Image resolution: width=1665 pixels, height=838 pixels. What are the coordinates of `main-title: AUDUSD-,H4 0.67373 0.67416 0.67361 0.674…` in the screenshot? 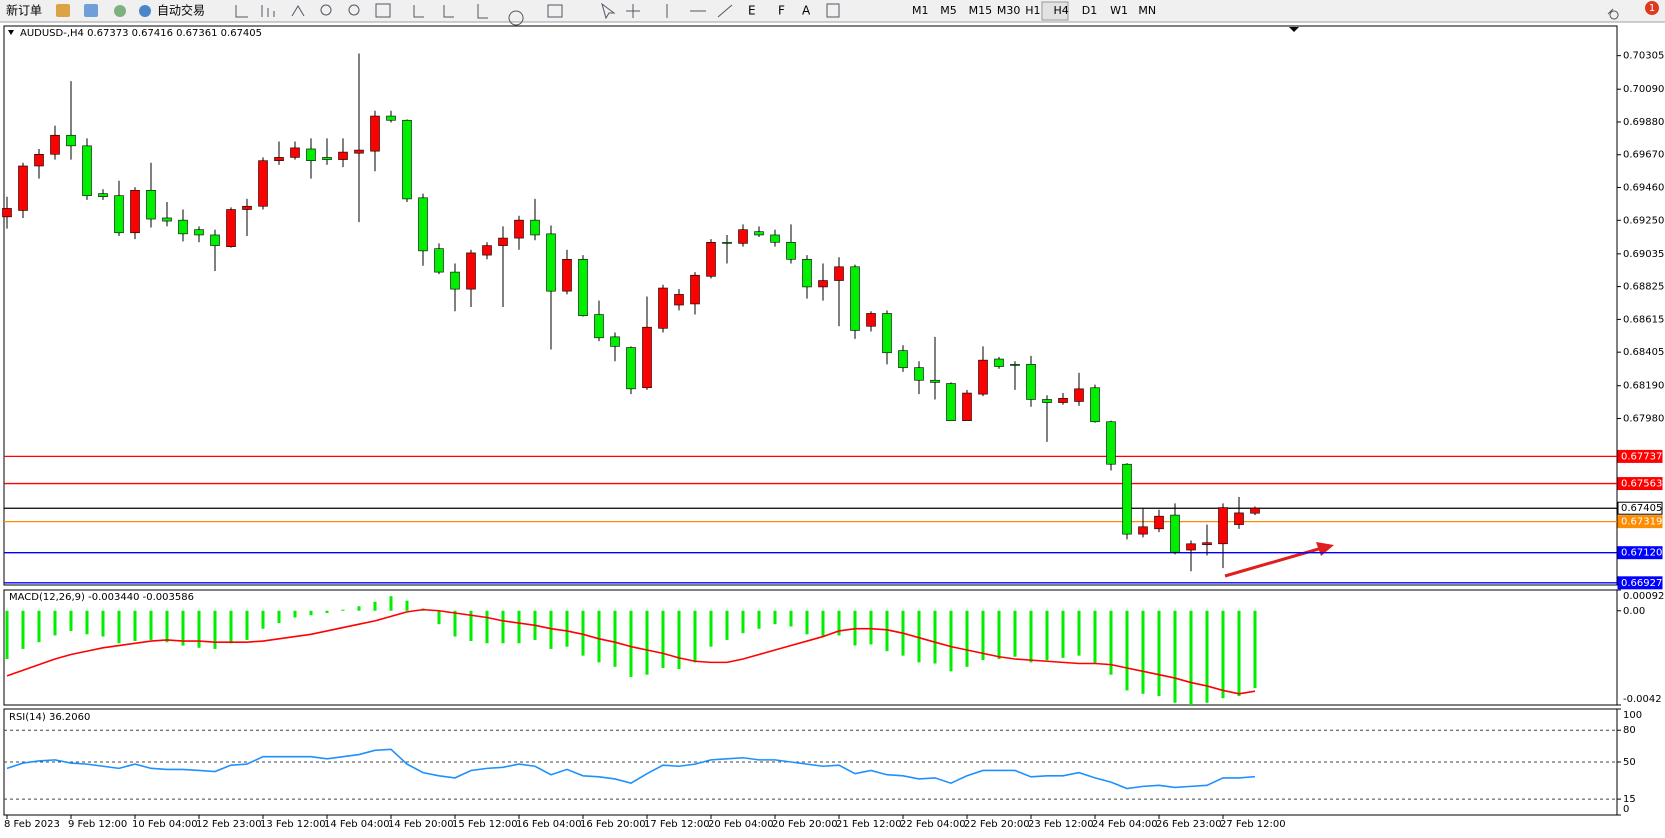 It's located at (141, 33).